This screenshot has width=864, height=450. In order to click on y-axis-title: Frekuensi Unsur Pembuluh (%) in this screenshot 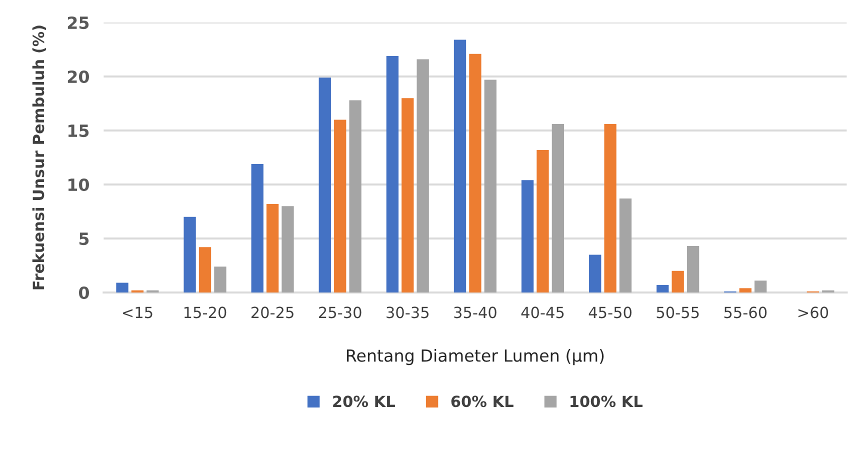, I will do `click(39, 158)`.